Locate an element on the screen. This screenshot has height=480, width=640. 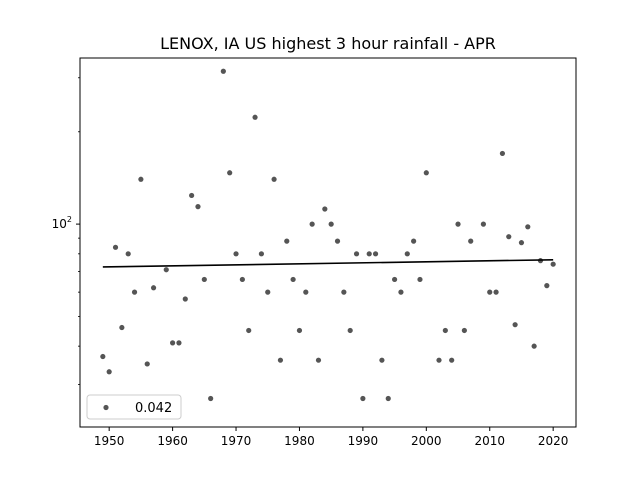
x-tick-label: 1970 is located at coordinates (236, 441).